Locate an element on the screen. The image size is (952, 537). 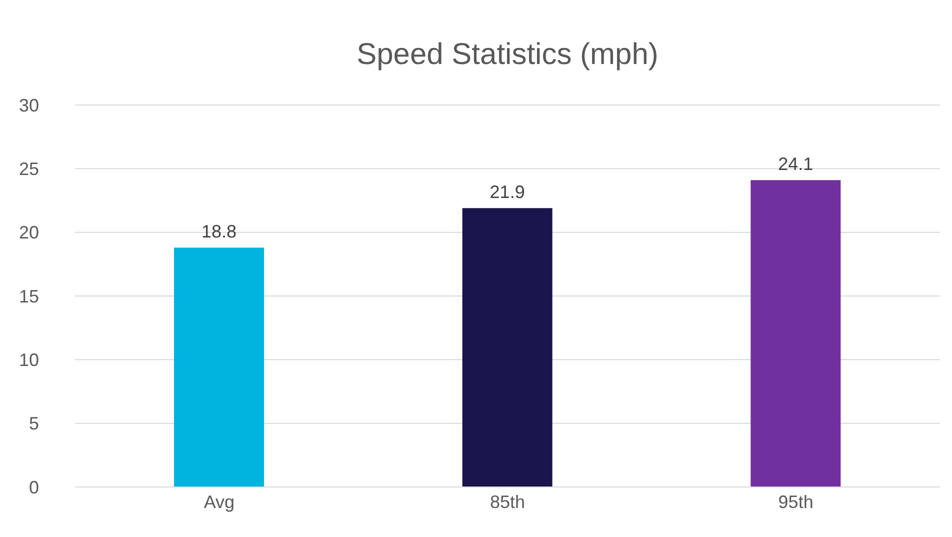
y-tick-label: 30 is located at coordinates (28, 105).